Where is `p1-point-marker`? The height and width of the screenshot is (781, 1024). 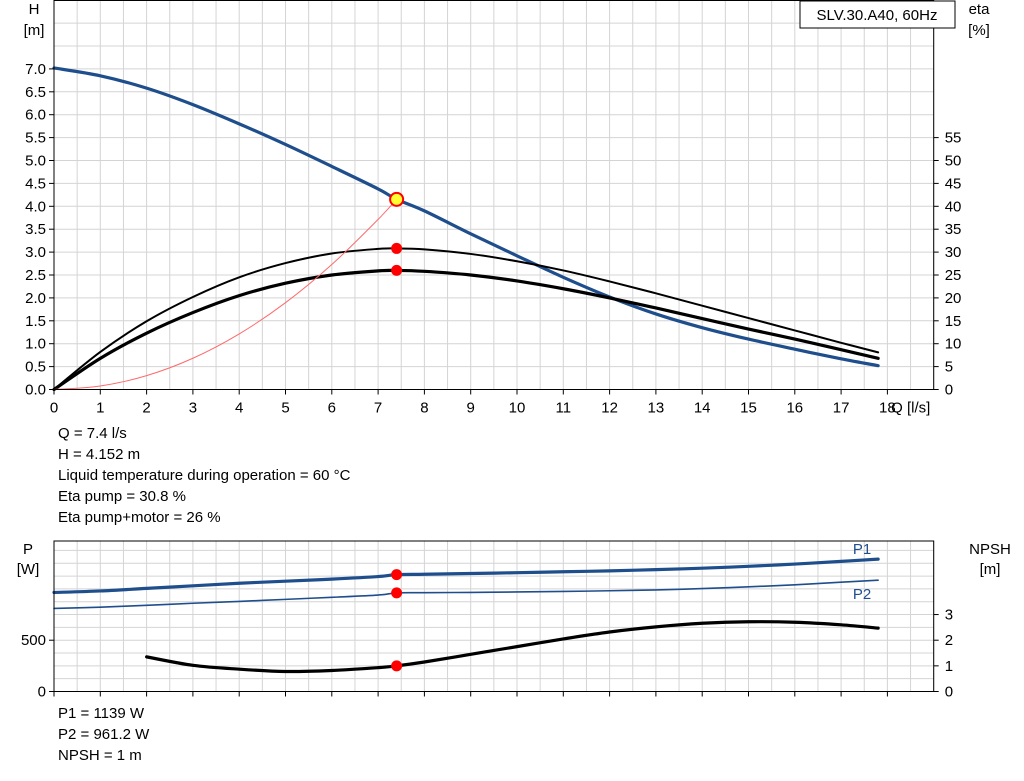 p1-point-marker is located at coordinates (397, 575).